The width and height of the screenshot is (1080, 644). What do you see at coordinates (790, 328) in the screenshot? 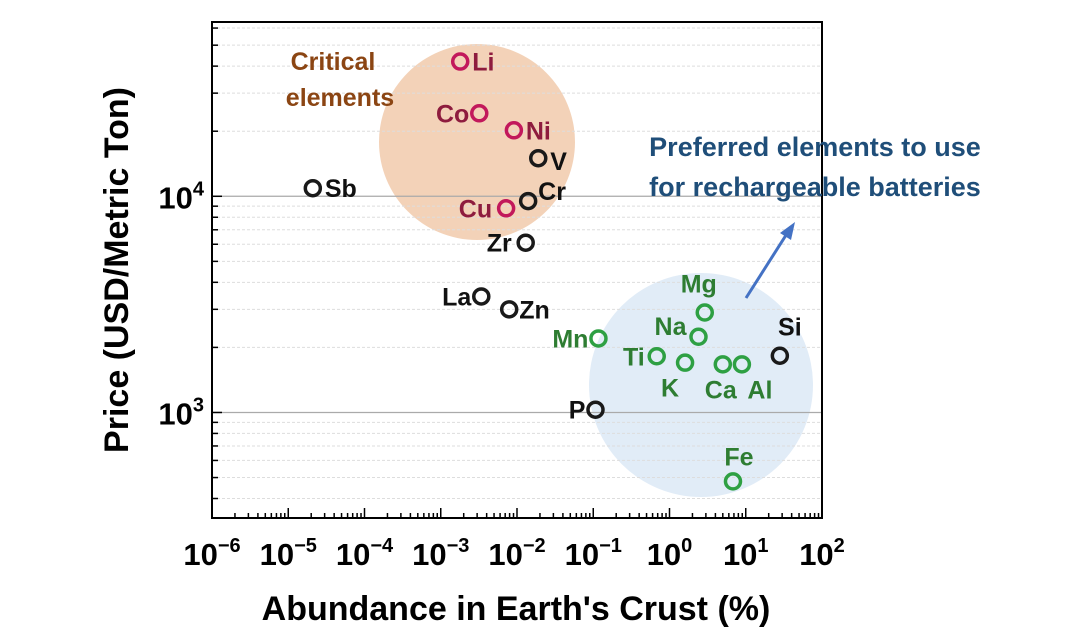
I see `point-label-si: Si` at bounding box center [790, 328].